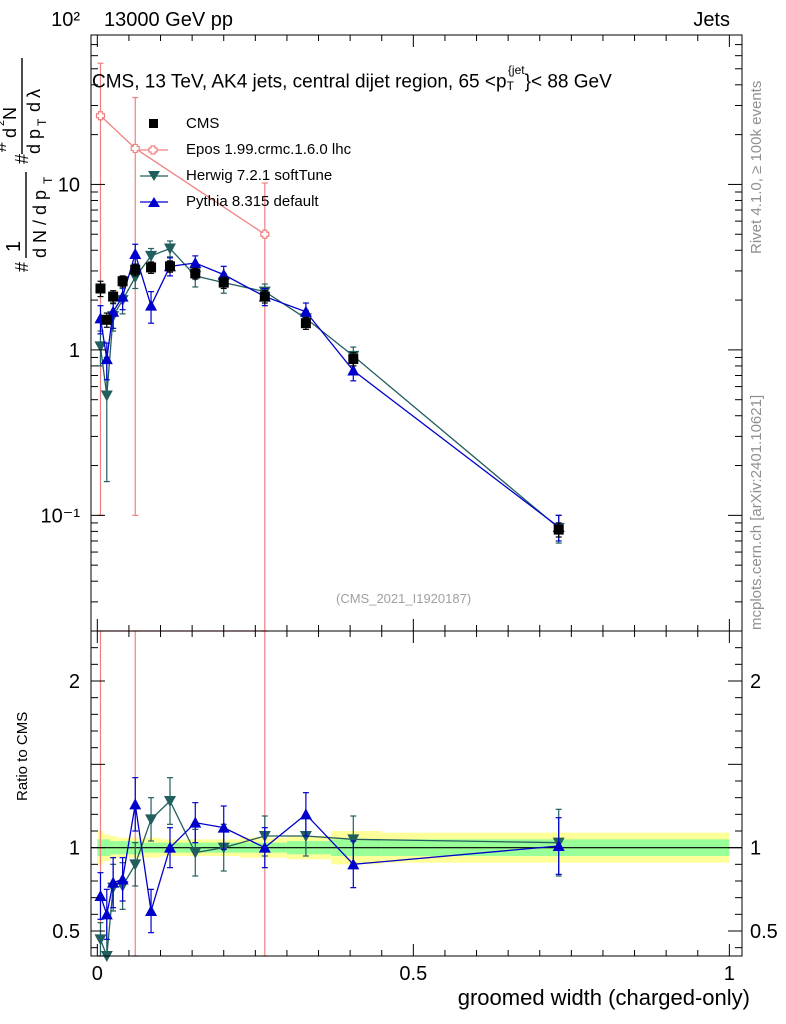  Describe the element at coordinates (74, 682) in the screenshot. I see `y-tick-label-ratio-left: 2` at that location.